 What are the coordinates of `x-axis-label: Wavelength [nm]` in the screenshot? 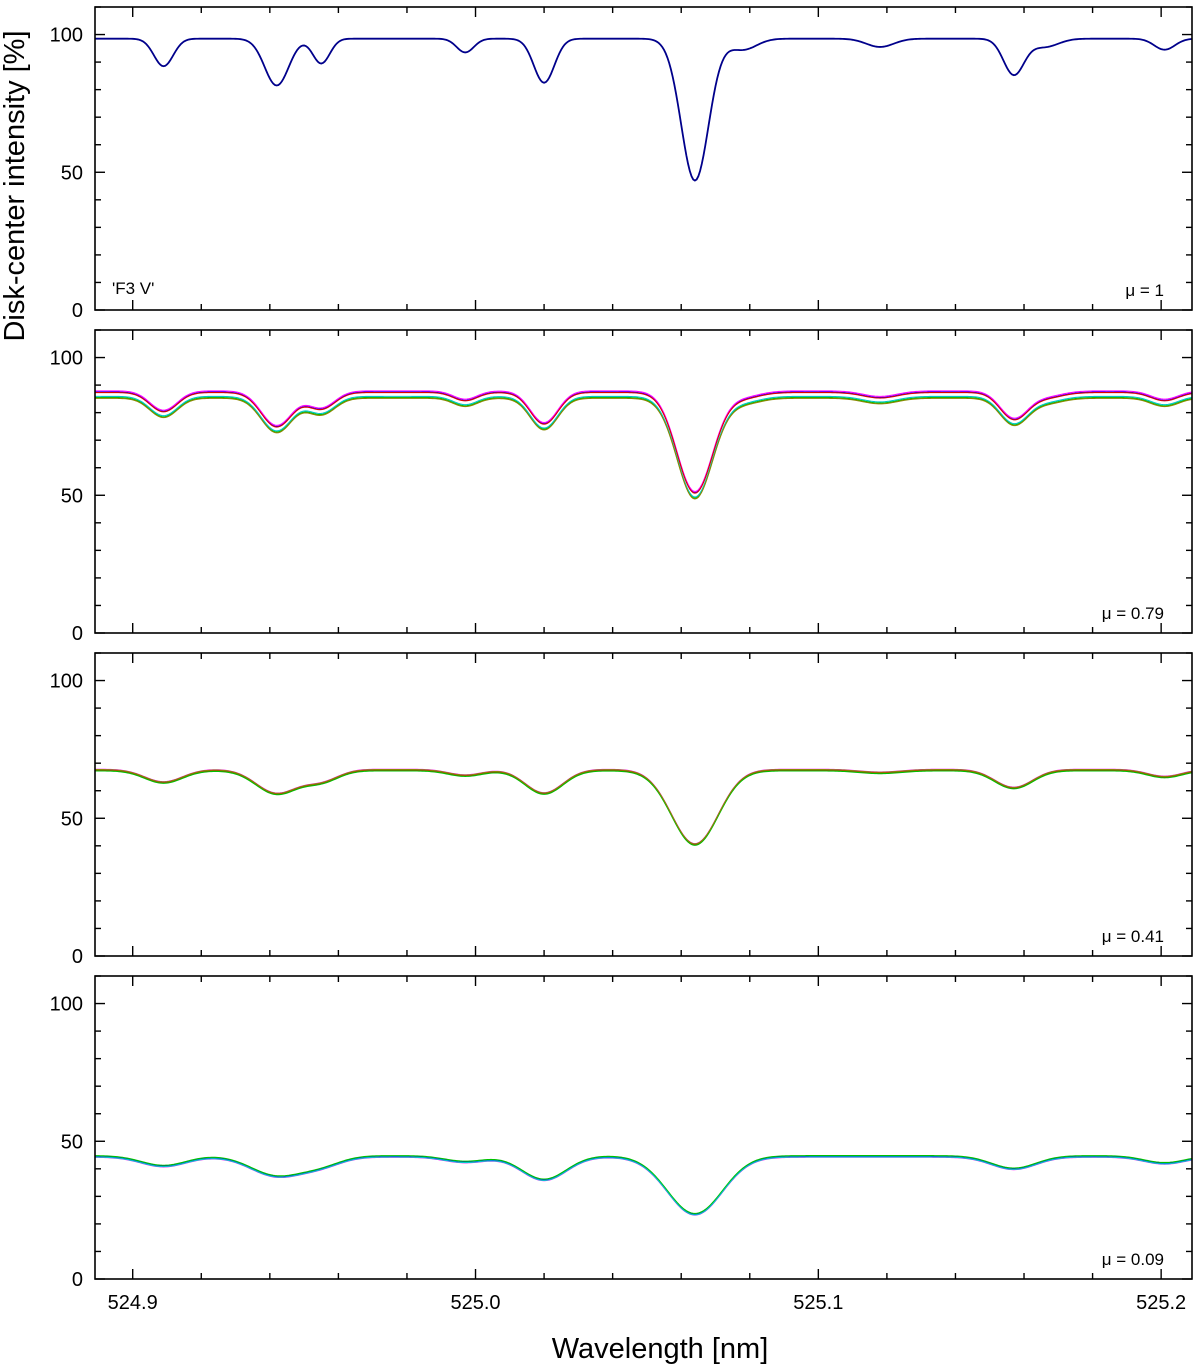 It's located at (660, 1349).